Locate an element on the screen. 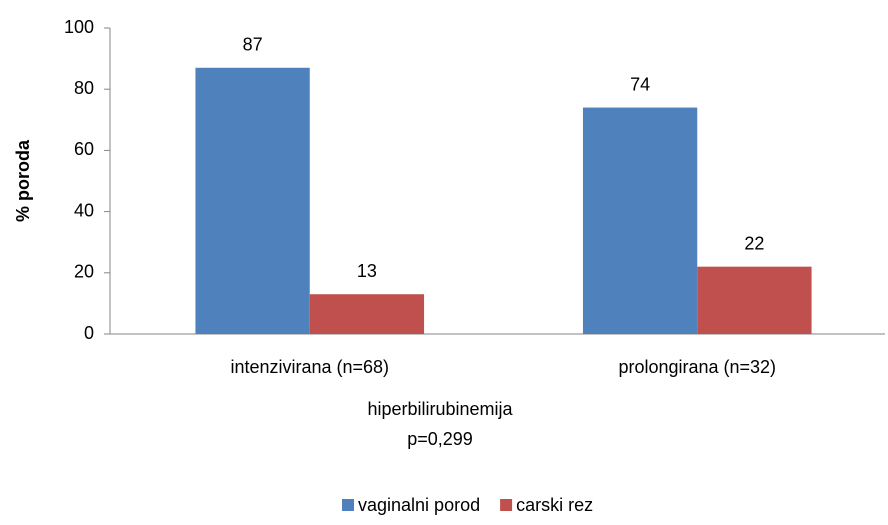 Image resolution: width=888 pixels, height=525 pixels. x-tick-label: intenzivirana (n=68) is located at coordinates (309, 367).